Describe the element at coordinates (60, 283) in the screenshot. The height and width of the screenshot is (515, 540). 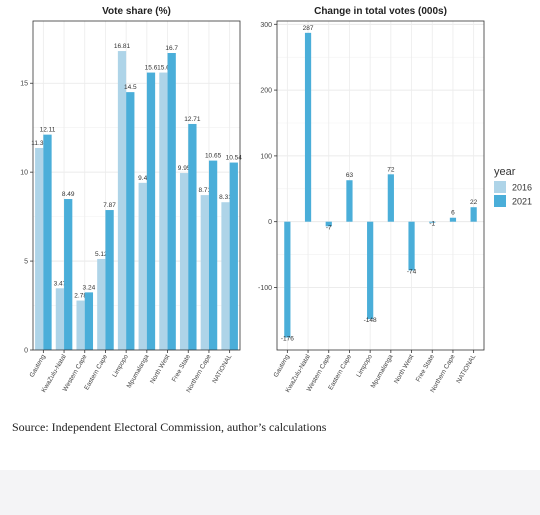
I see `data-label: 3.47` at that location.